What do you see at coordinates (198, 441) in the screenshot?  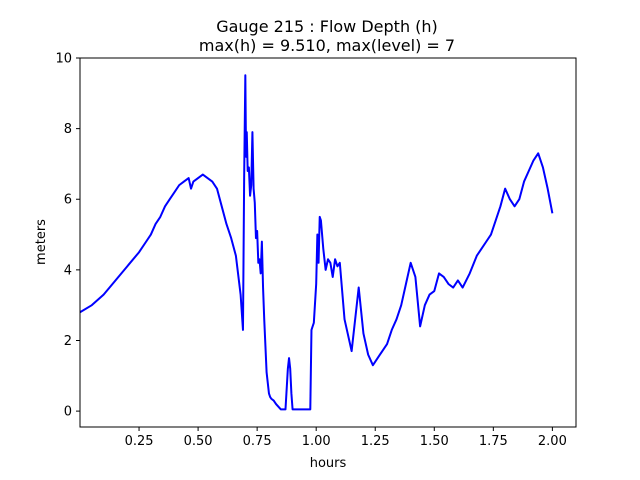 I see `x-tick-label: 0.50` at bounding box center [198, 441].